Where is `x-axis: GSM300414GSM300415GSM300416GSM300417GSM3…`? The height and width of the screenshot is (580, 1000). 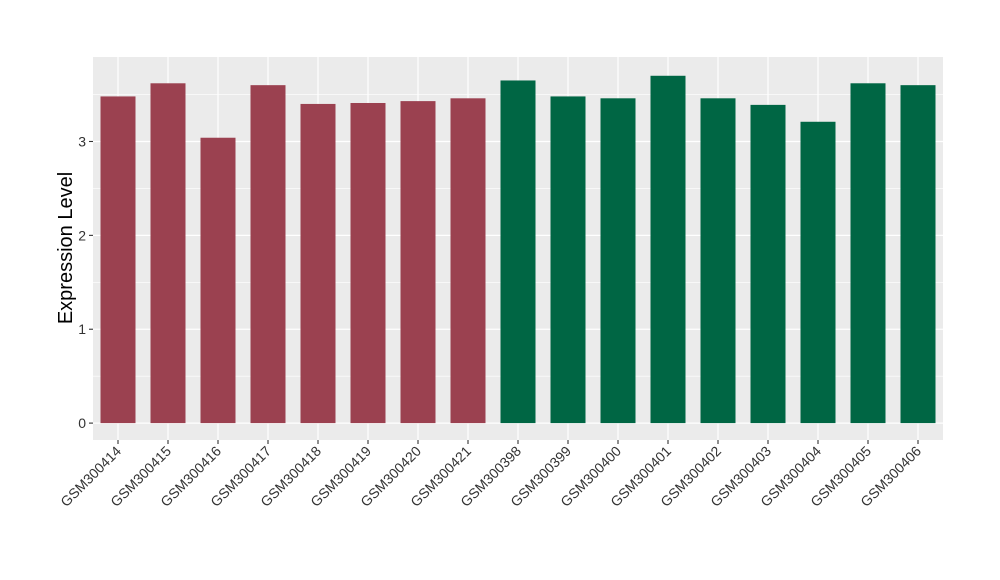 x-axis: GSM300414GSM300415GSM300416GSM300417GSM3… is located at coordinates (490, 475).